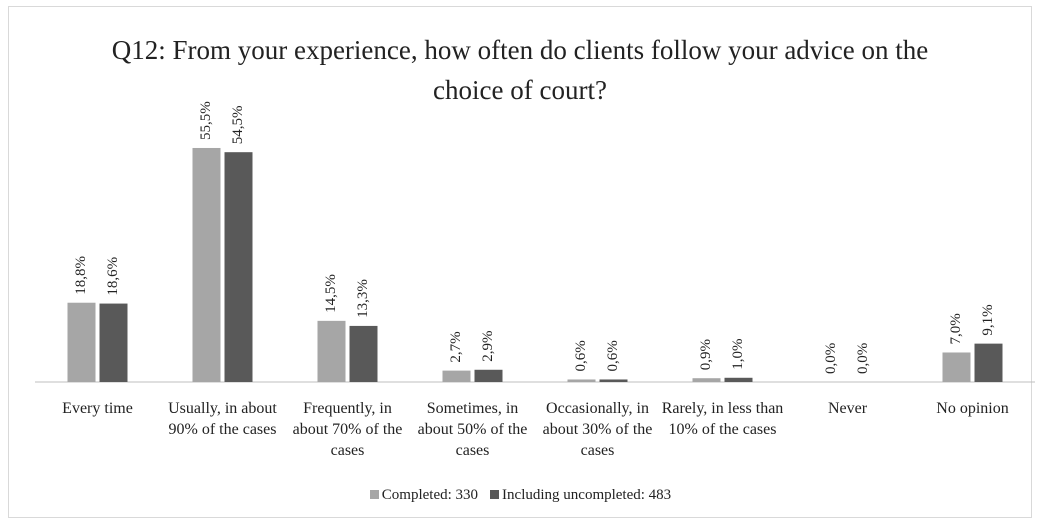 The height and width of the screenshot is (526, 1041). I want to click on data-label: 2,7%, so click(456, 346).